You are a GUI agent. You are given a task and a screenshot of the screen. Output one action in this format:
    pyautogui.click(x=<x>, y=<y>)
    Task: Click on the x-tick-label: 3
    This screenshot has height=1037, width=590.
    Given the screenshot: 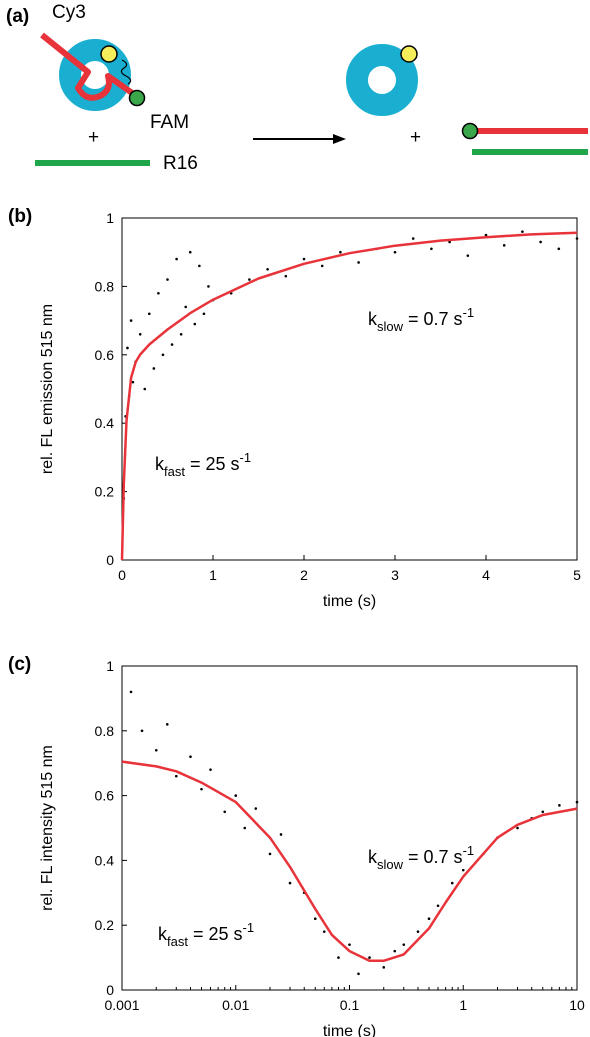 What is the action you would take?
    pyautogui.click(x=395, y=575)
    